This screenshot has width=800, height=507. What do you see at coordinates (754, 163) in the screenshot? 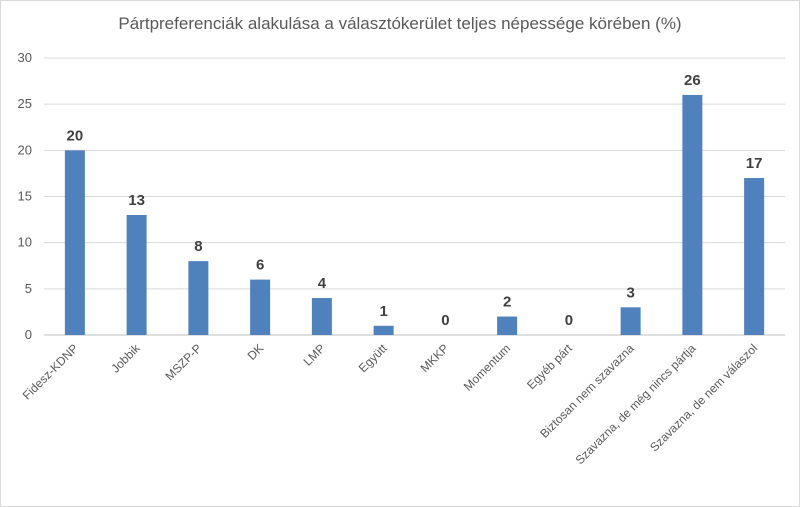
I see `data-label: 17` at bounding box center [754, 163].